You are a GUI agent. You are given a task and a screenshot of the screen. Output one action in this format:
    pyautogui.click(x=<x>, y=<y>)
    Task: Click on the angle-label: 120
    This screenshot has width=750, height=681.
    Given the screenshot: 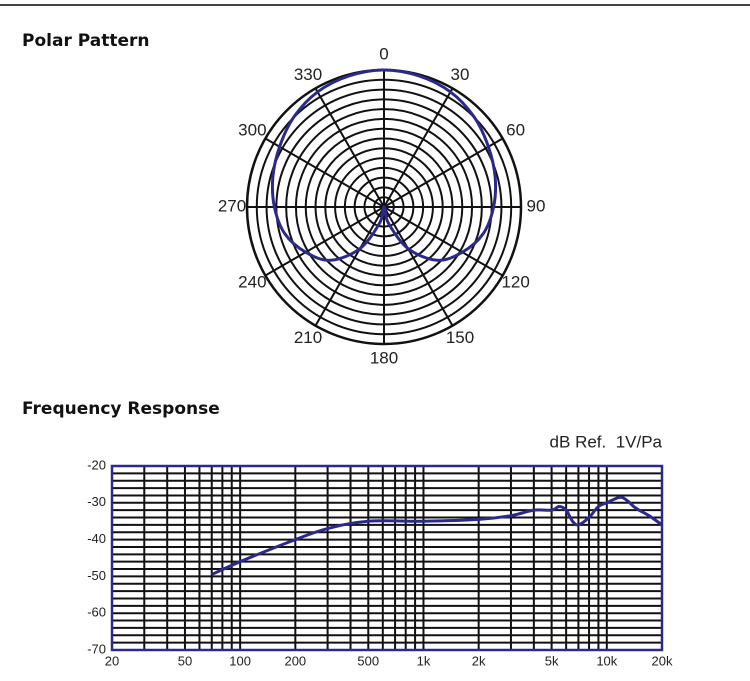 What is the action you would take?
    pyautogui.click(x=515, y=281)
    